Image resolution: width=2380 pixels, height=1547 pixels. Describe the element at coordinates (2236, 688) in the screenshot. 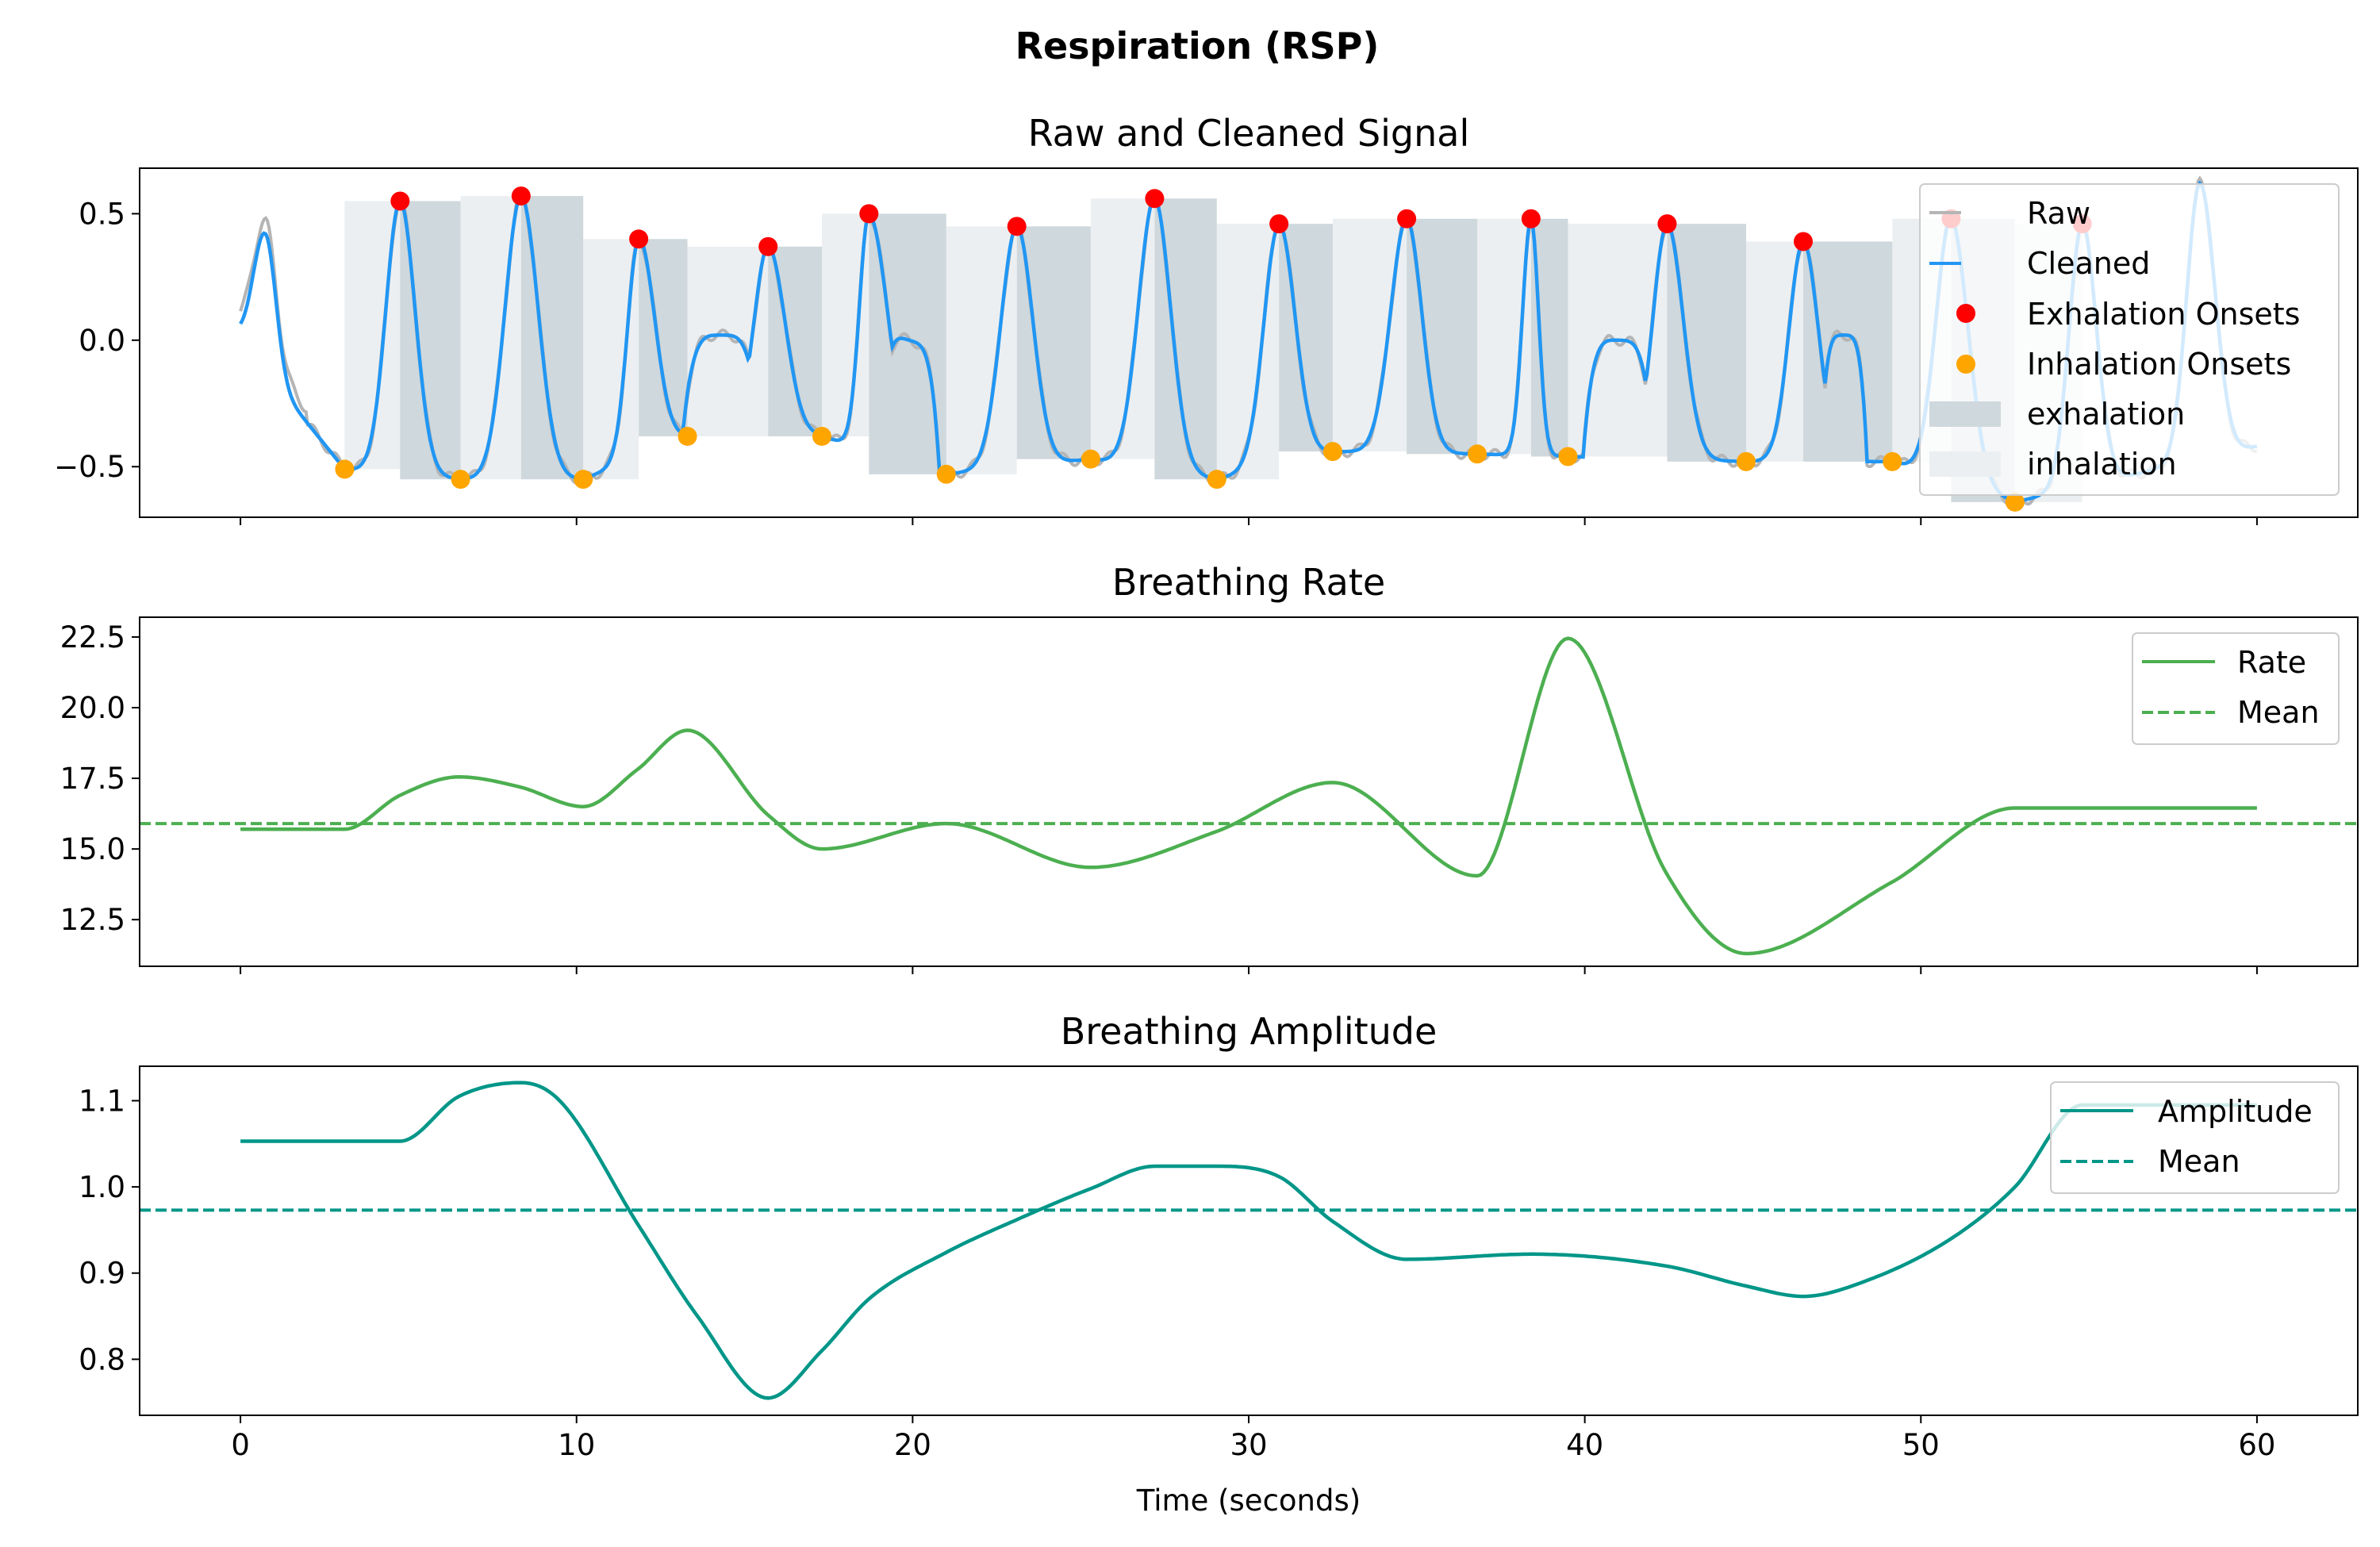

I see `rate-legend: Rate Mean` at that location.